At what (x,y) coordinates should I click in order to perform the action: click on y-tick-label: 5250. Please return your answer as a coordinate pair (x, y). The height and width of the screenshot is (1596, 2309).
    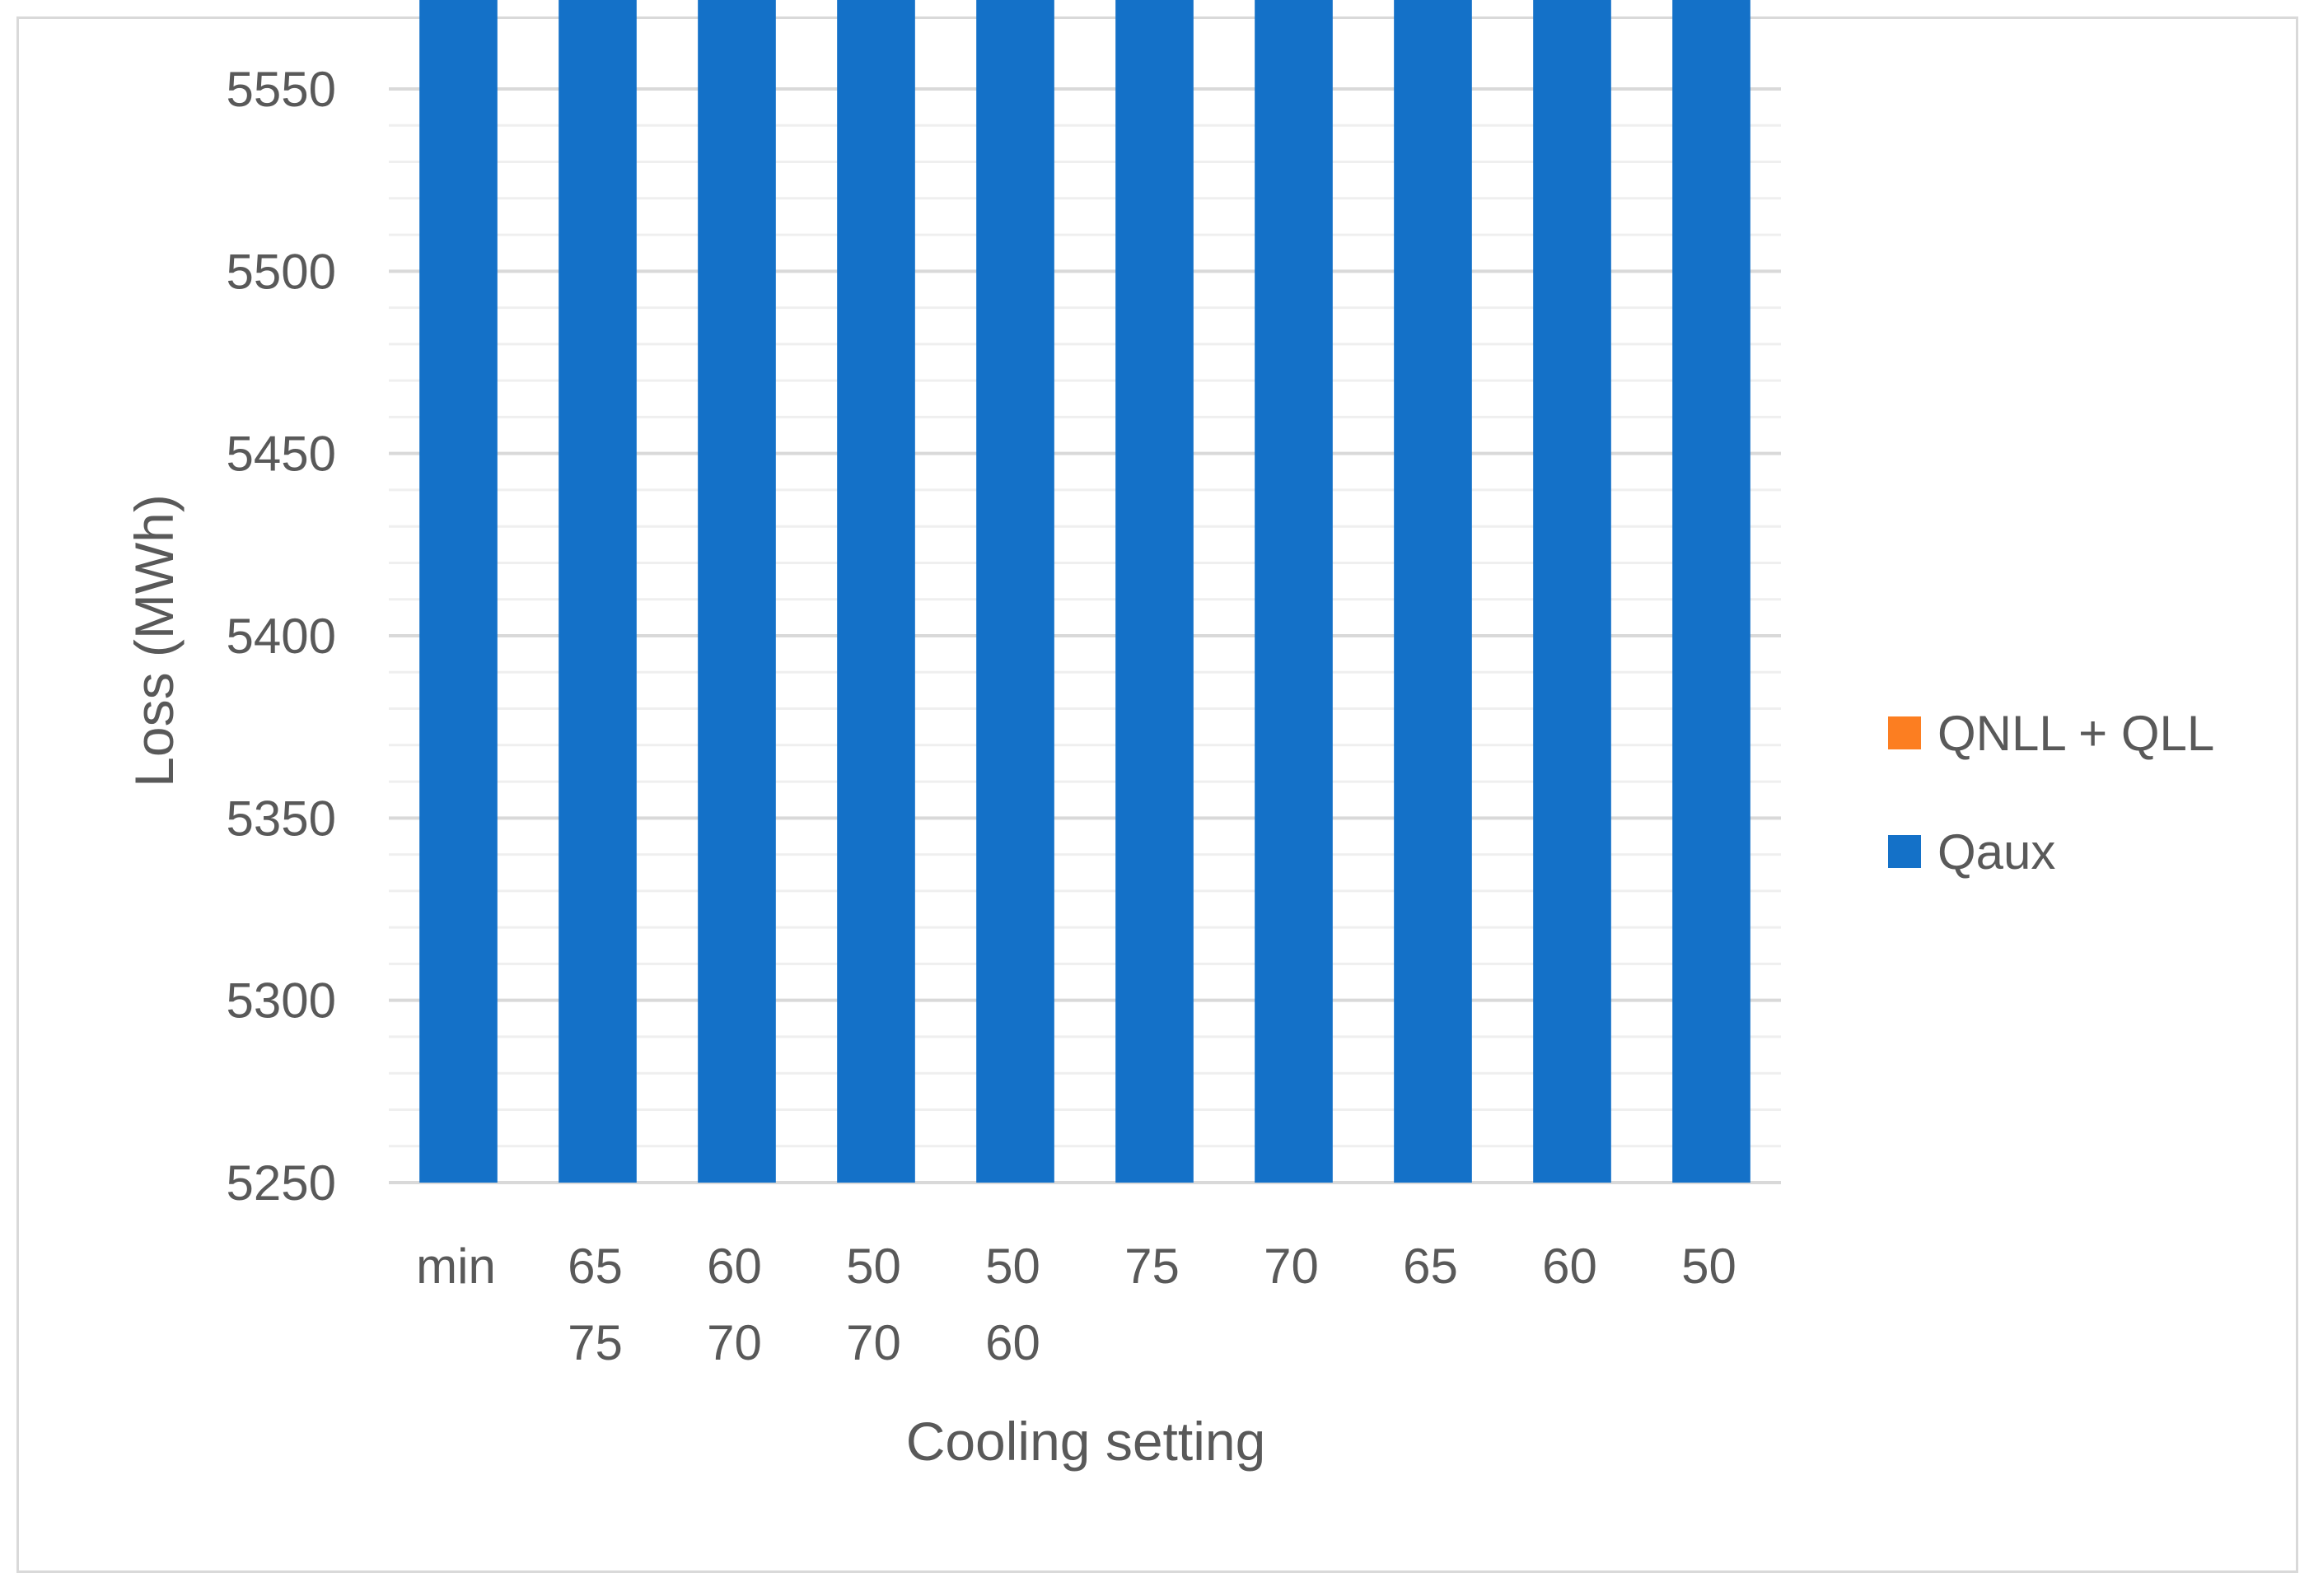
    Looking at the image, I should click on (281, 1183).